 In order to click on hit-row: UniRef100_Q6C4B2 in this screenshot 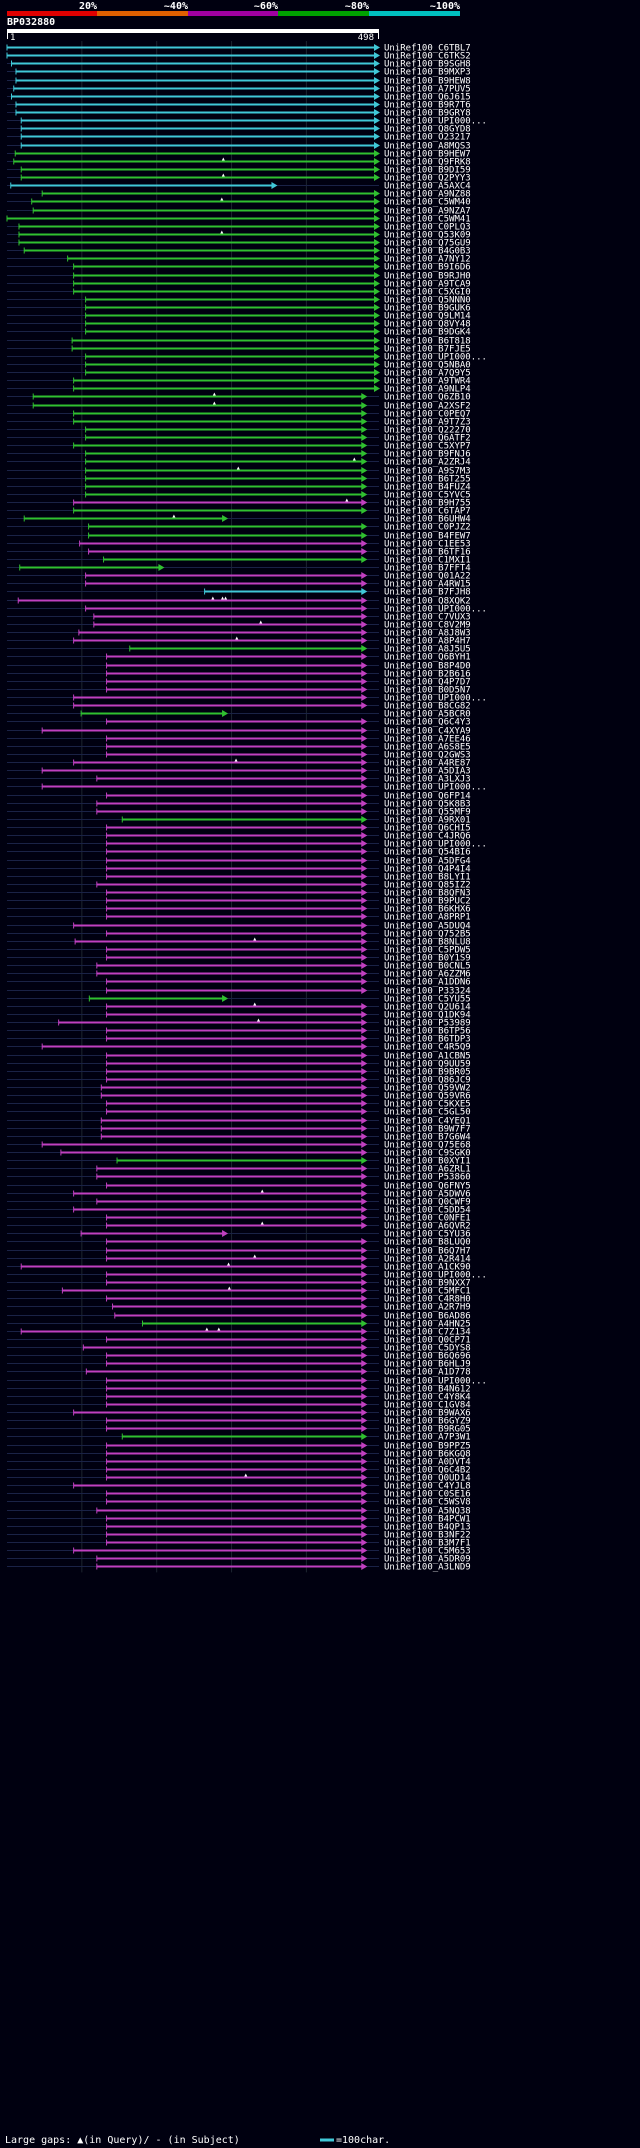, I will do `click(239, 1471)`.